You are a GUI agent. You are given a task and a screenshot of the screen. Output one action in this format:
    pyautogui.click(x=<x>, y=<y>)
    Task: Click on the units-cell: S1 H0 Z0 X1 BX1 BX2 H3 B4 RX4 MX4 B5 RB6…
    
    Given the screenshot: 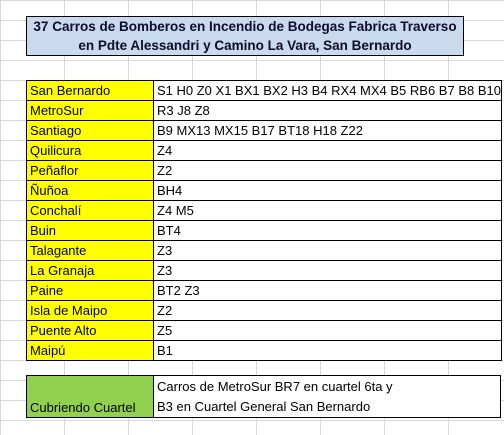 What is the action you would take?
    pyautogui.click(x=327, y=90)
    